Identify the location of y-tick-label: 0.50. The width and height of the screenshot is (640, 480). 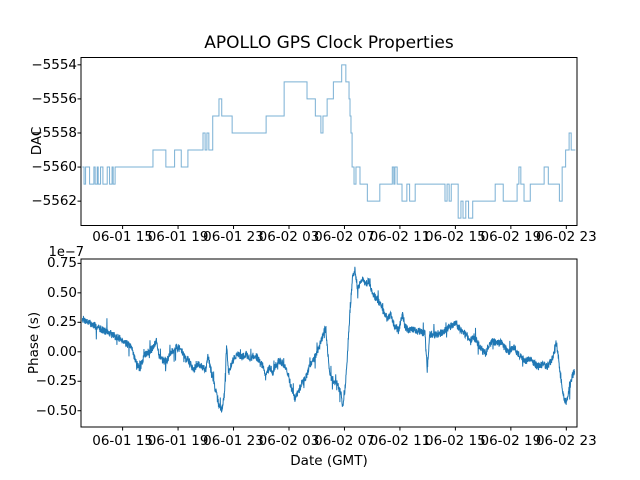
(61, 292).